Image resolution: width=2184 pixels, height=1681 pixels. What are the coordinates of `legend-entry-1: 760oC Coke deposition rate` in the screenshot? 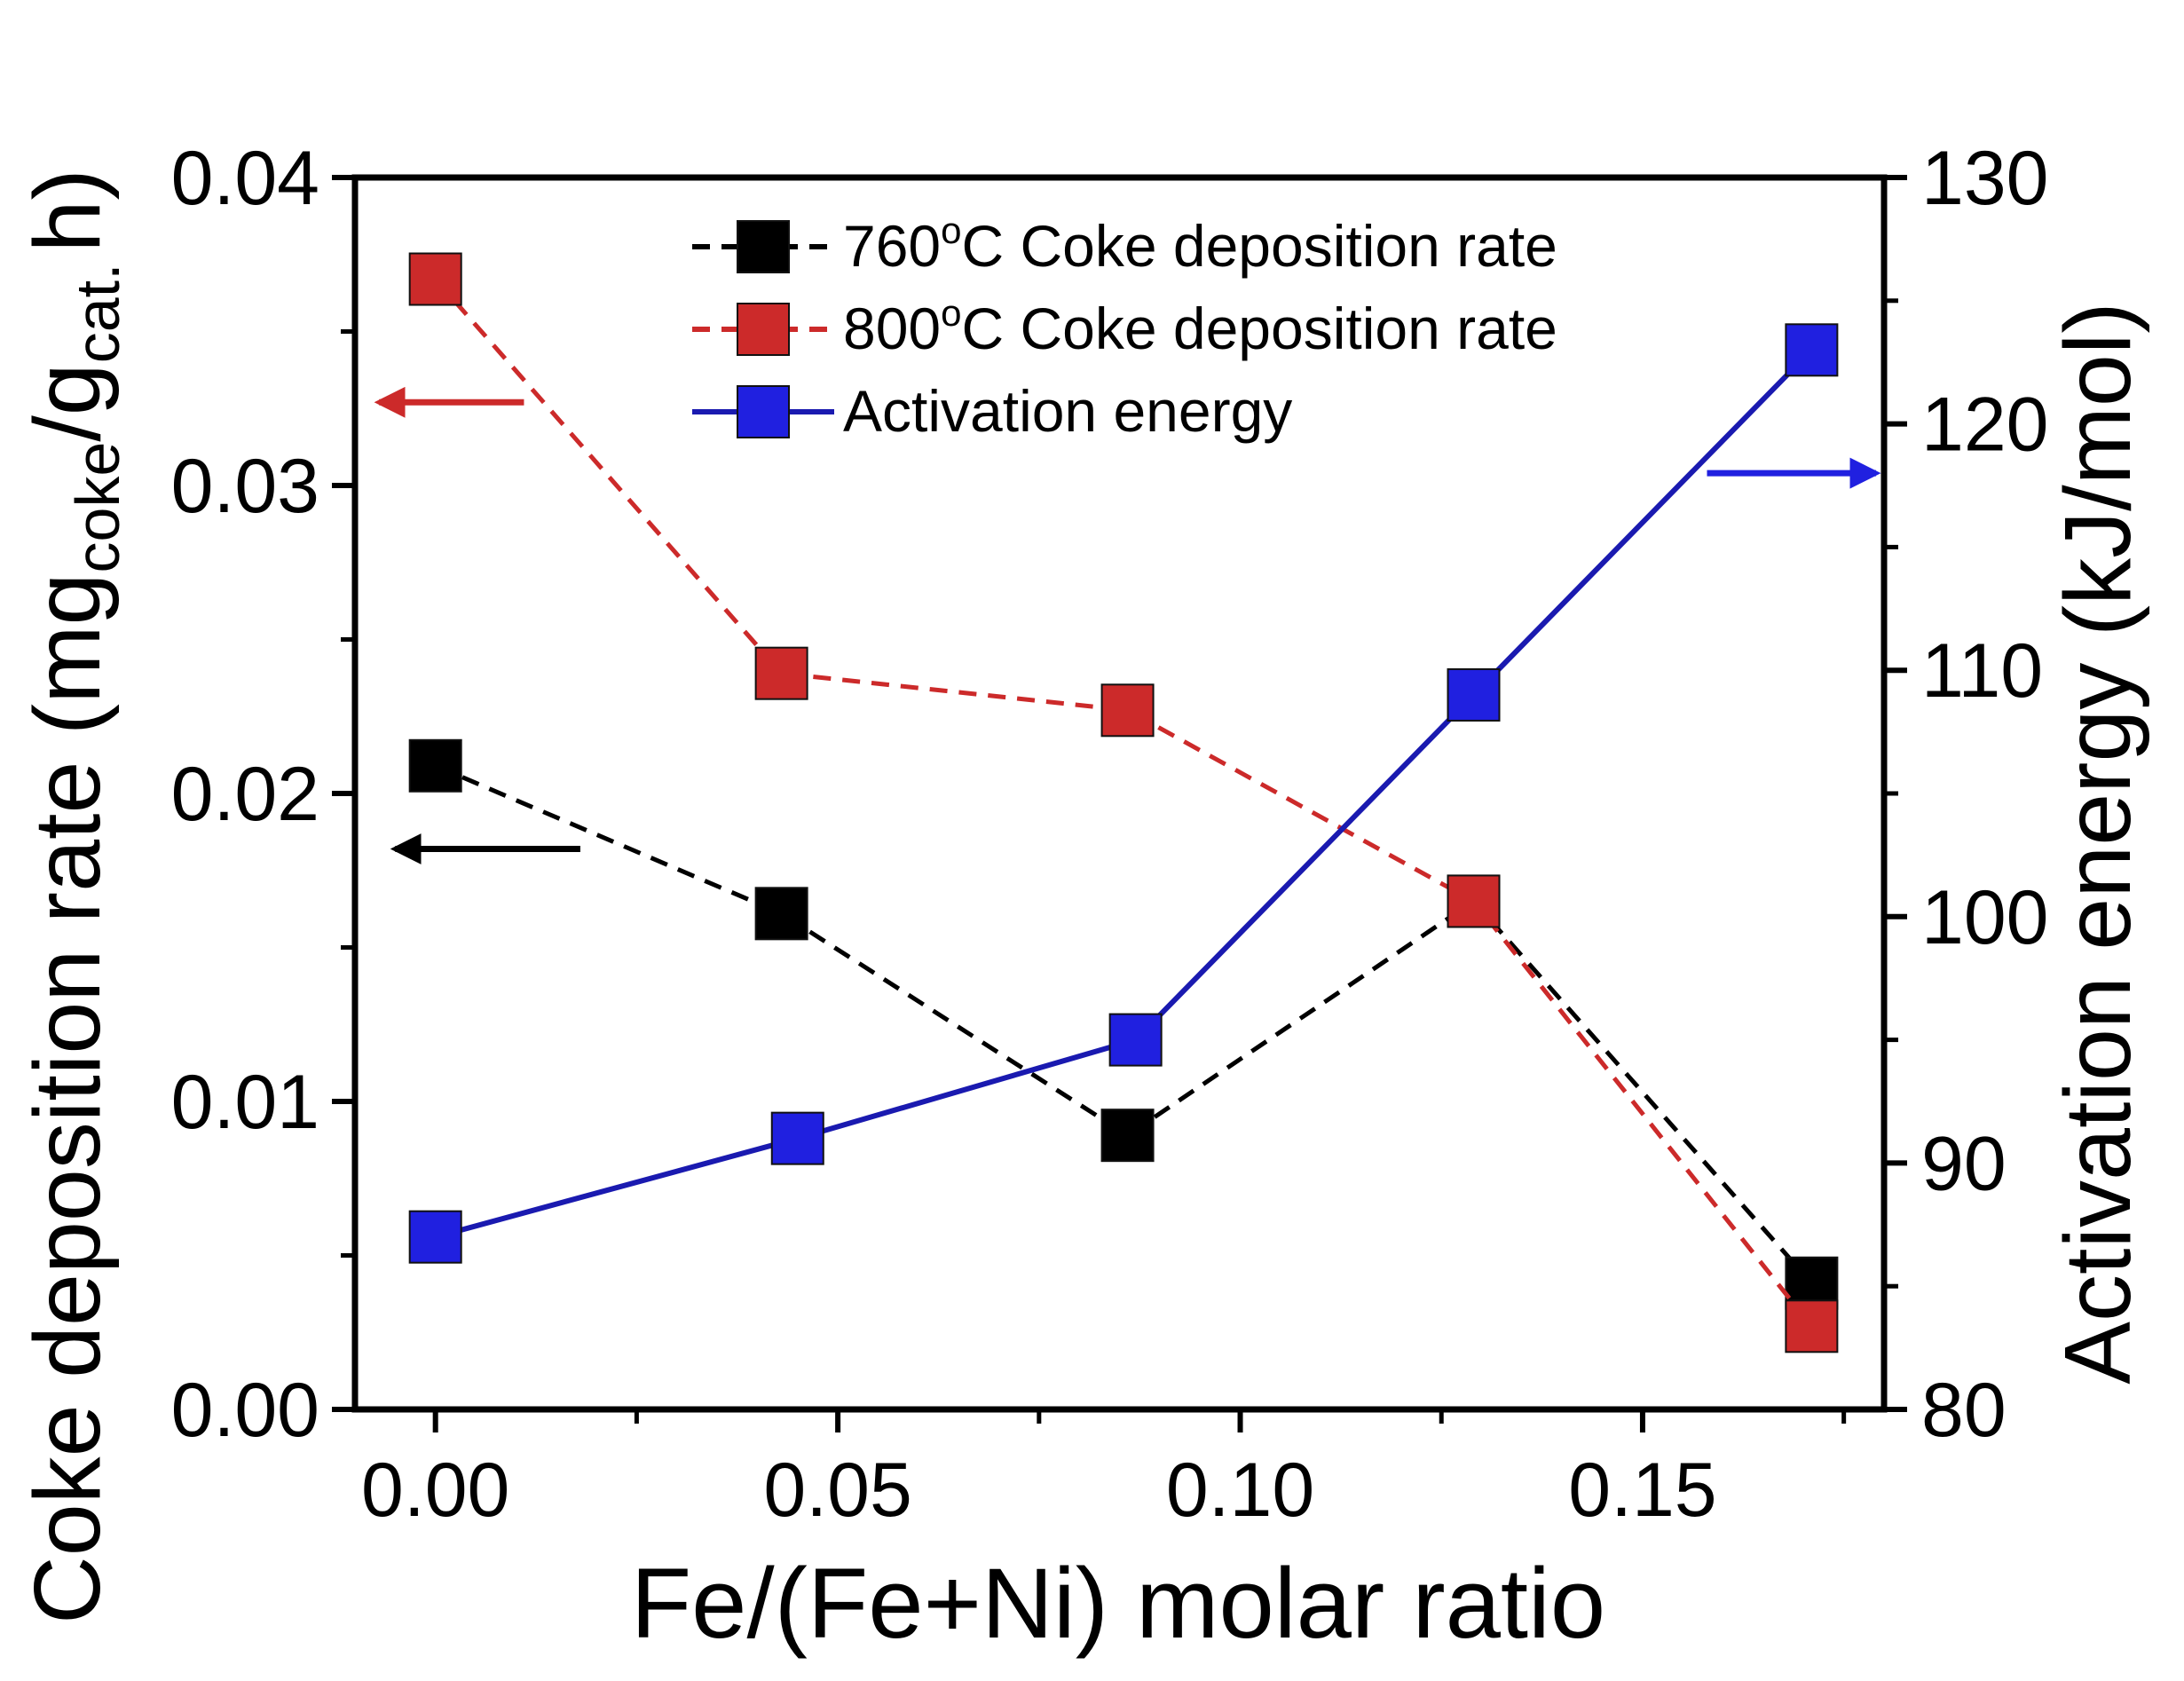 It's located at (1124, 244).